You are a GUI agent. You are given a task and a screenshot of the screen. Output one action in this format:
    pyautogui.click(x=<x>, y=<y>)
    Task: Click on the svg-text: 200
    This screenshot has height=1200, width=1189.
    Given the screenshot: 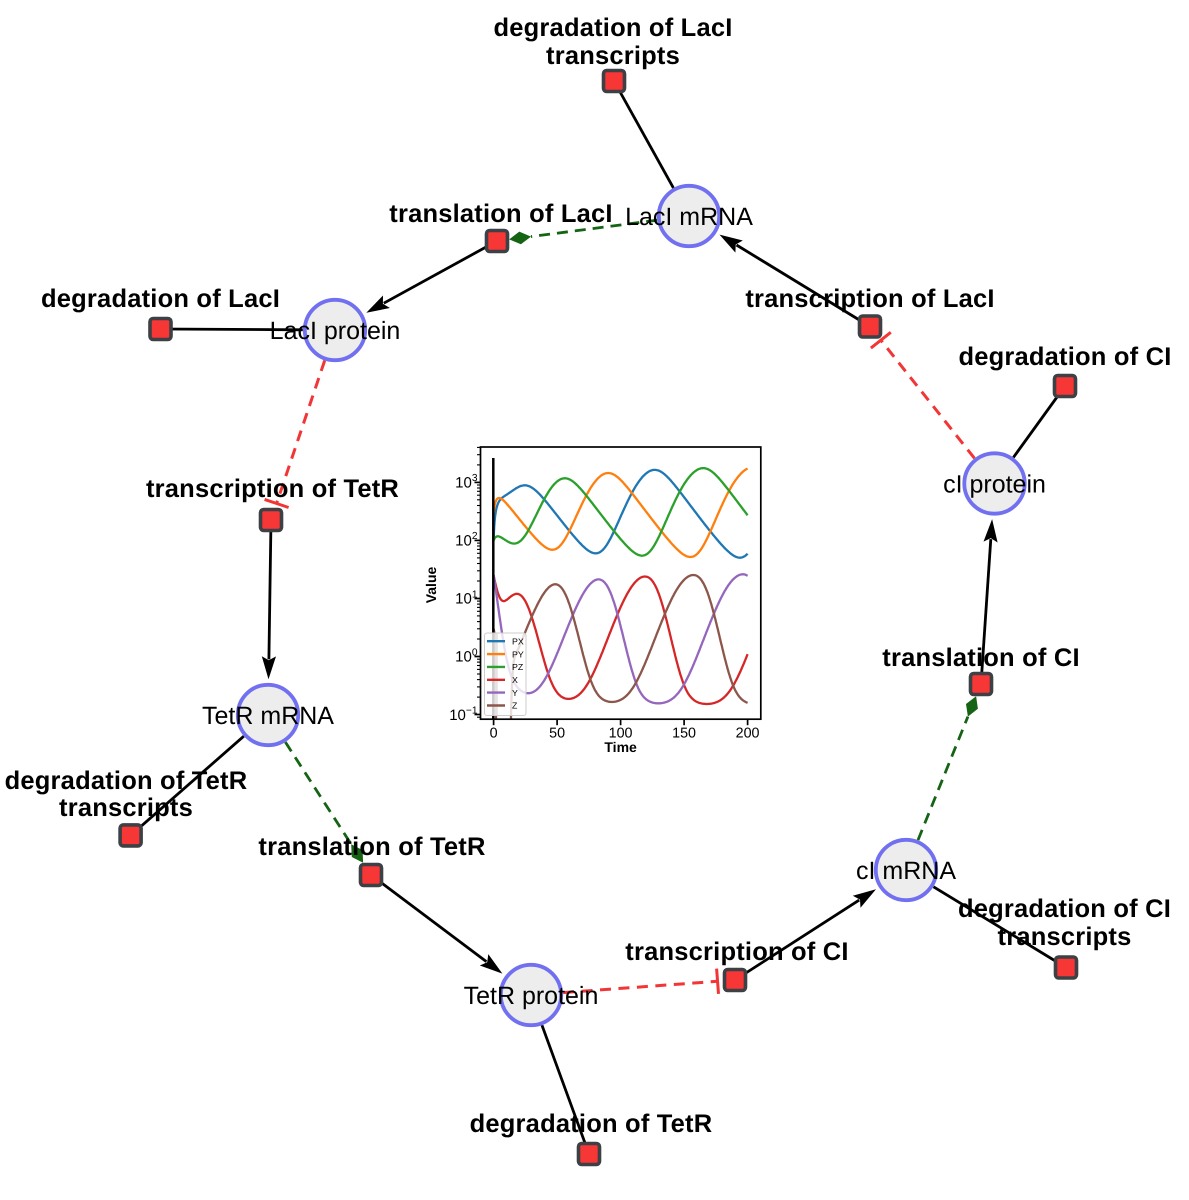 What is the action you would take?
    pyautogui.click(x=748, y=734)
    